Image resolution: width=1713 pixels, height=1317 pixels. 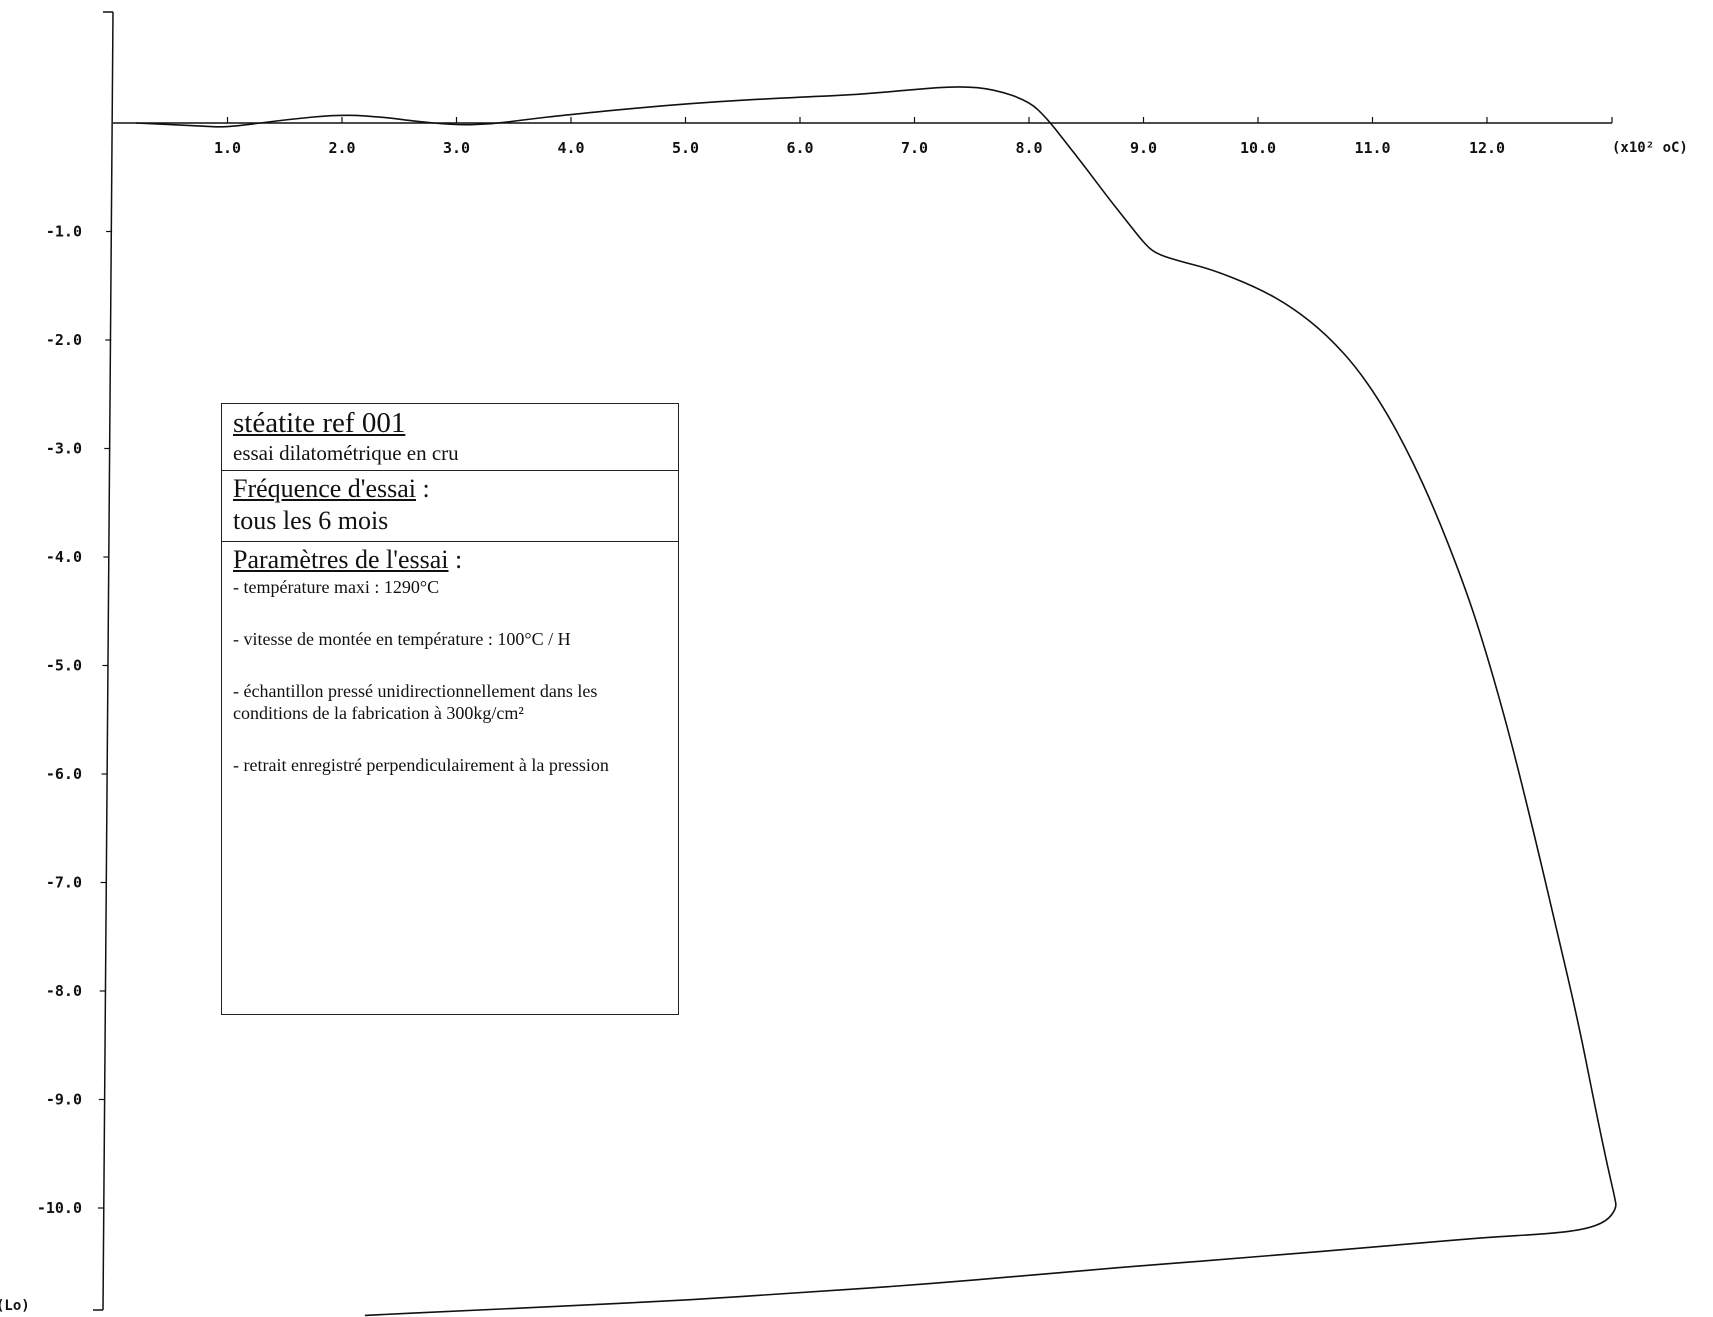 I want to click on frequency-heading: Fréquence d'essai, so click(x=325, y=488).